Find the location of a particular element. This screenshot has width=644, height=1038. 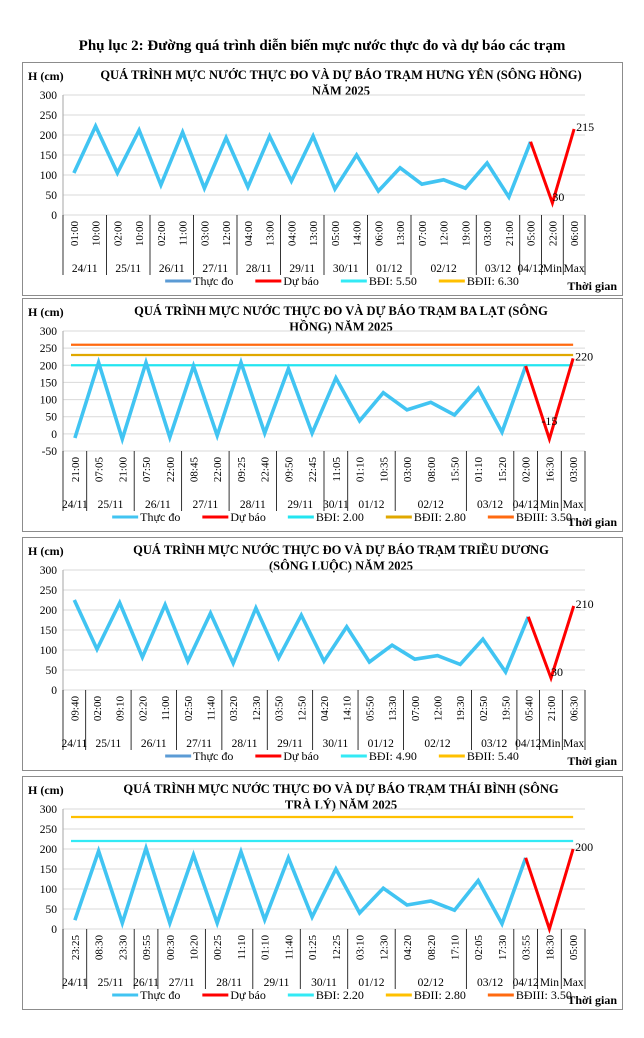

x-tick-label: 12:00 is located at coordinates (227, 234).